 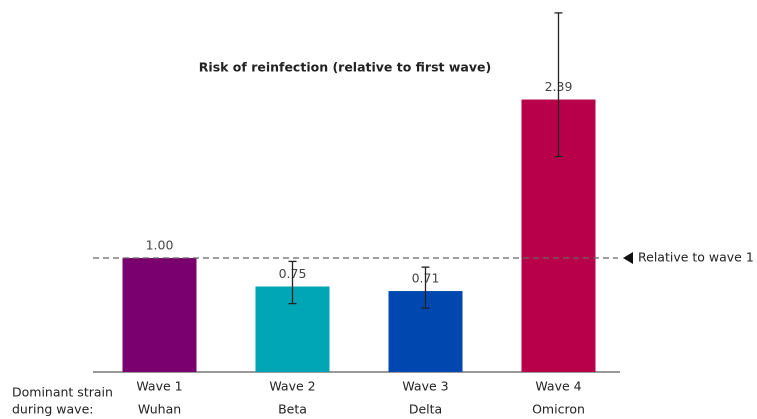 What do you see at coordinates (425, 386) in the screenshot?
I see `x-tick-label: Wave 3` at bounding box center [425, 386].